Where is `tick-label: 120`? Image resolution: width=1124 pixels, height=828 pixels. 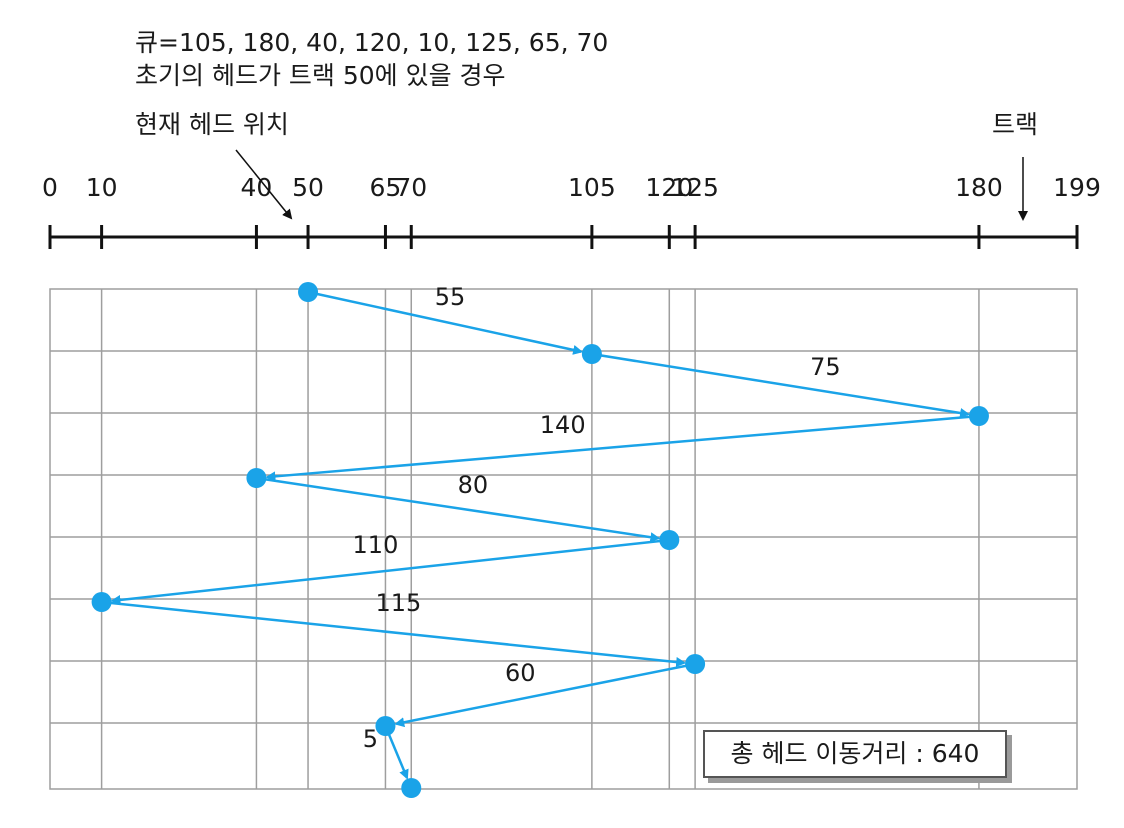 tick-label: 120 is located at coordinates (669, 187).